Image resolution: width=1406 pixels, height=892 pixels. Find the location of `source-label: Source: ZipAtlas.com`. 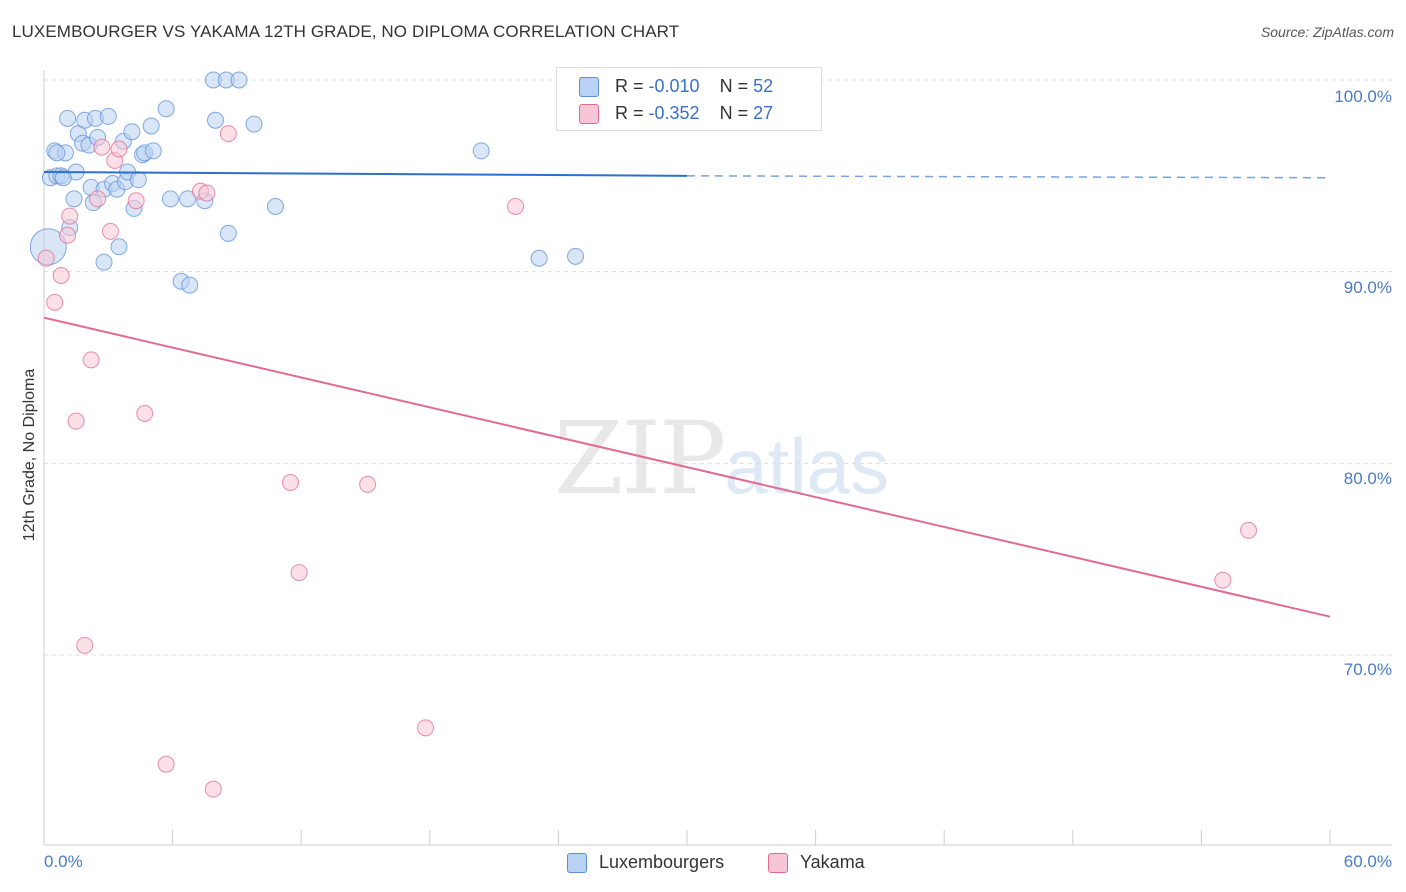

source-label: Source: ZipAtlas.com is located at coordinates (1327, 32).